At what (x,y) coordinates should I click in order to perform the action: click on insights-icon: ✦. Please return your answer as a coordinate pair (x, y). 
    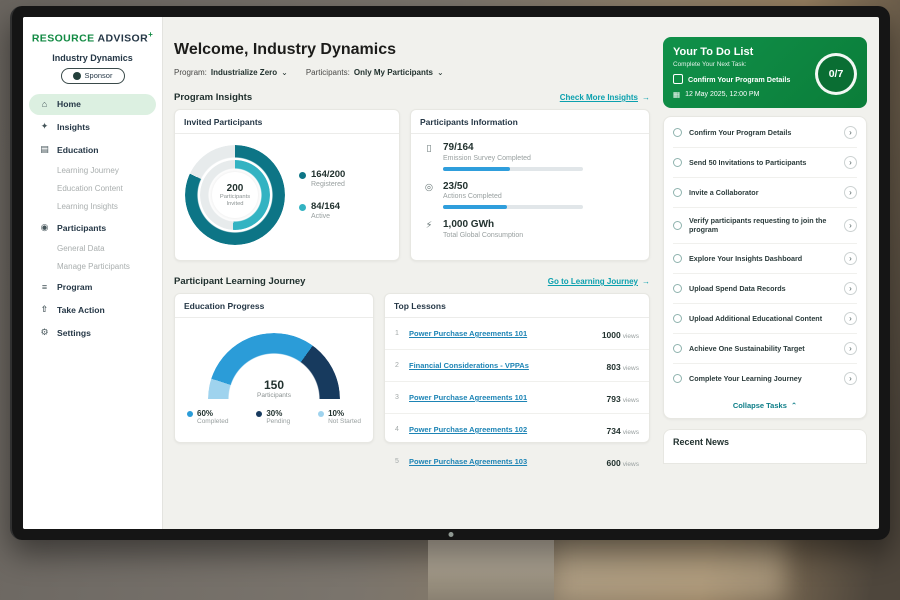
    Looking at the image, I should click on (44, 126).